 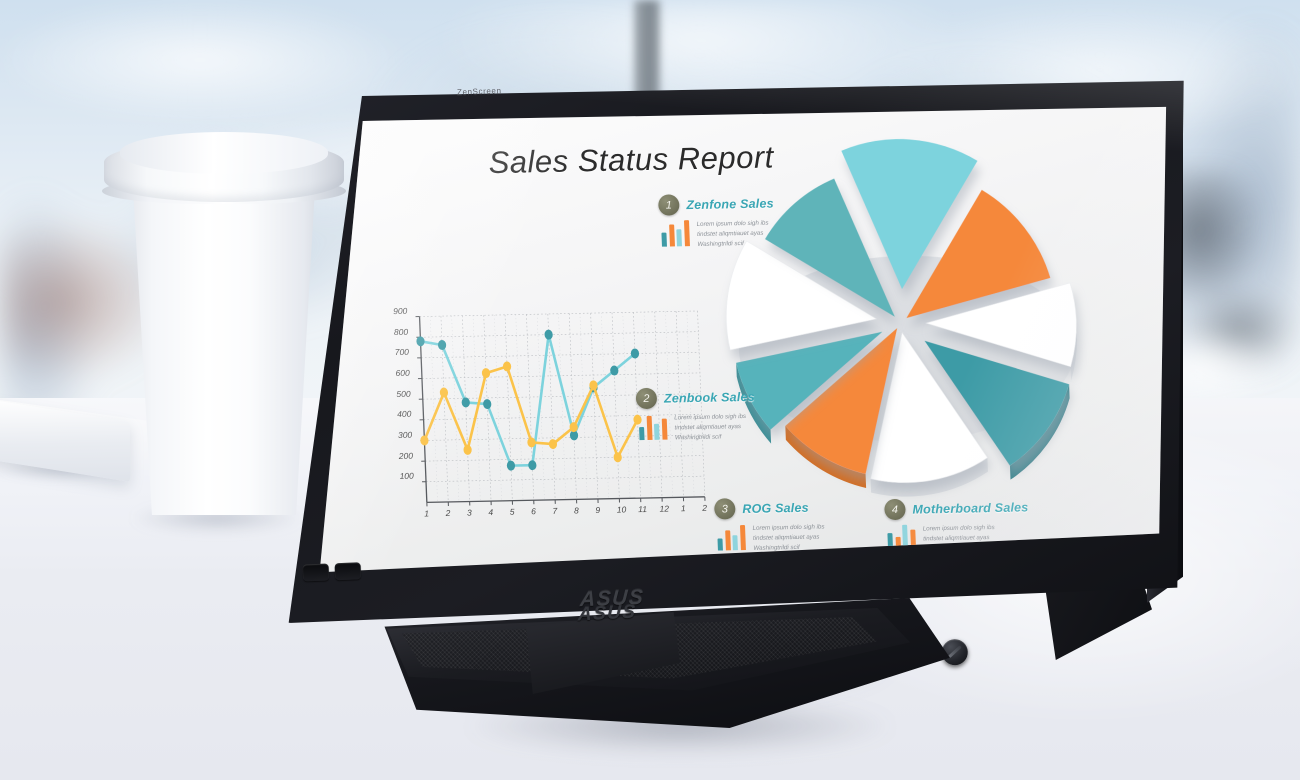 I want to click on micro-hdmi-port, so click(x=348, y=571).